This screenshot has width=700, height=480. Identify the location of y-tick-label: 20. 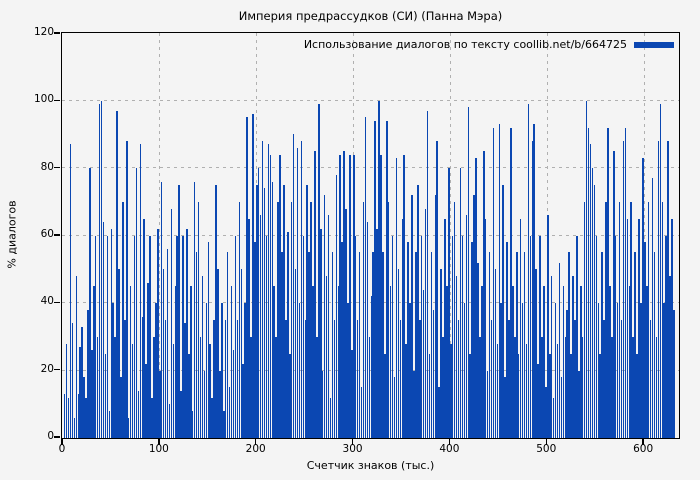
(47, 368).